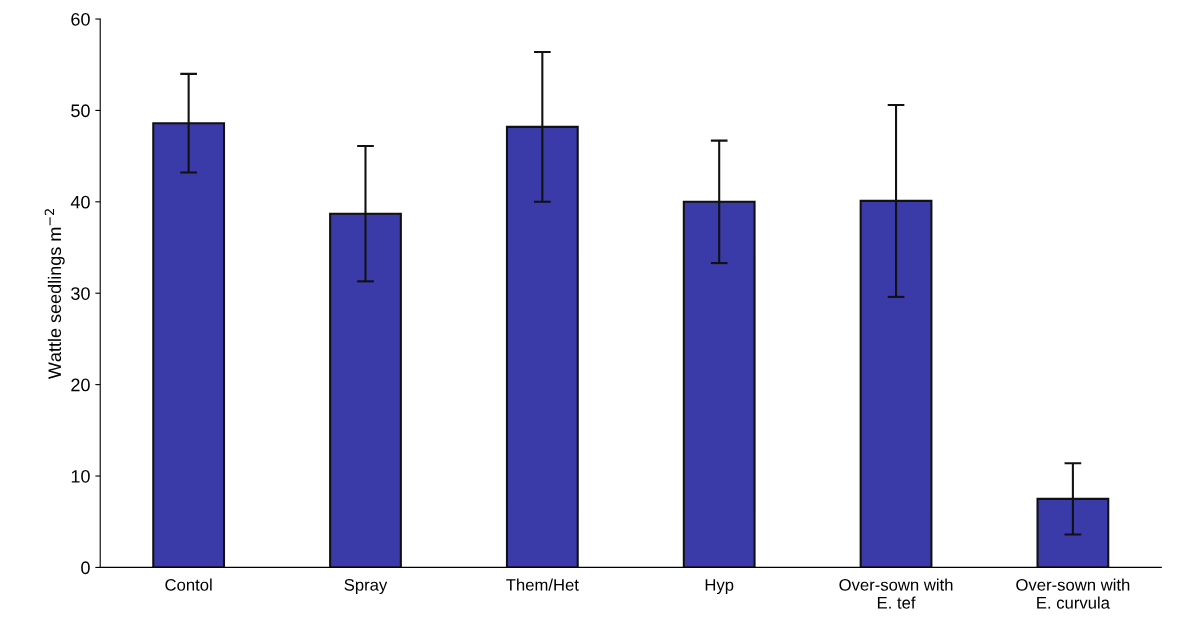 The image size is (1179, 634). What do you see at coordinates (366, 586) in the screenshot?
I see `x-tick-label: Spray` at bounding box center [366, 586].